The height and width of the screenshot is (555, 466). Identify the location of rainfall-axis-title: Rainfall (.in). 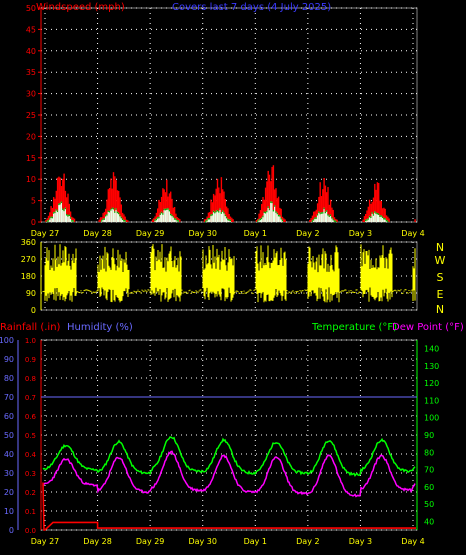
(30, 327).